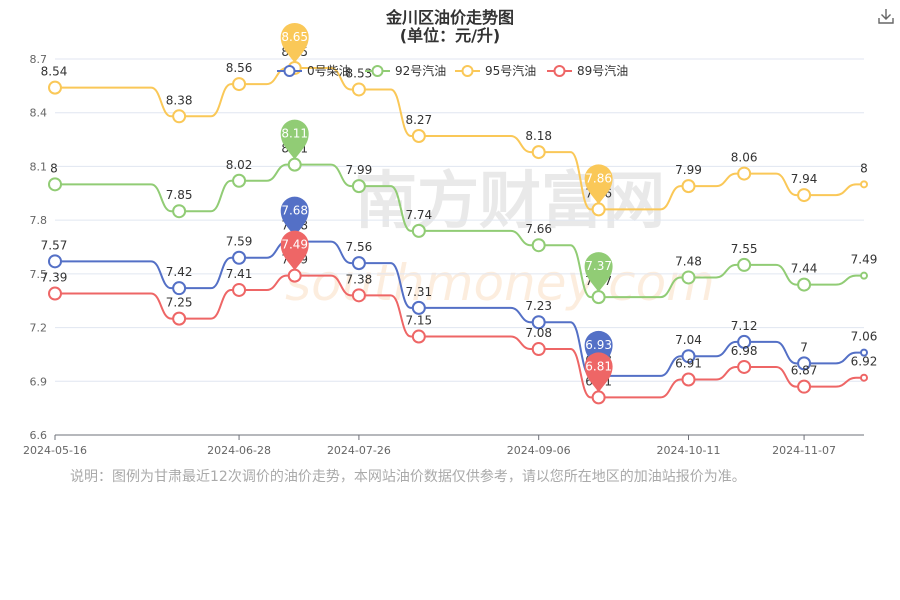  I want to click on legend-item: 92号汽油, so click(405, 70).